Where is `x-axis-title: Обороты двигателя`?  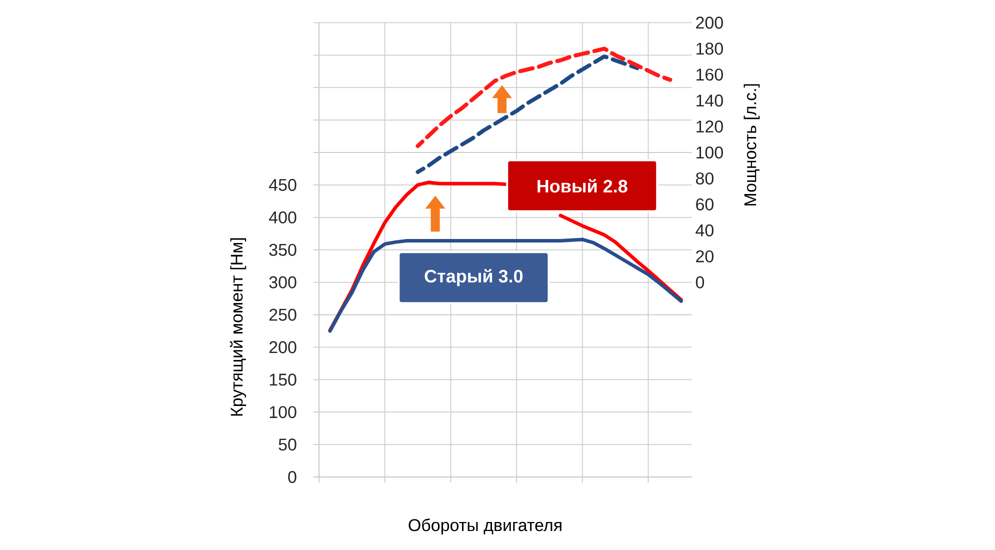
x-axis-title: Обороты двигателя is located at coordinates (485, 526).